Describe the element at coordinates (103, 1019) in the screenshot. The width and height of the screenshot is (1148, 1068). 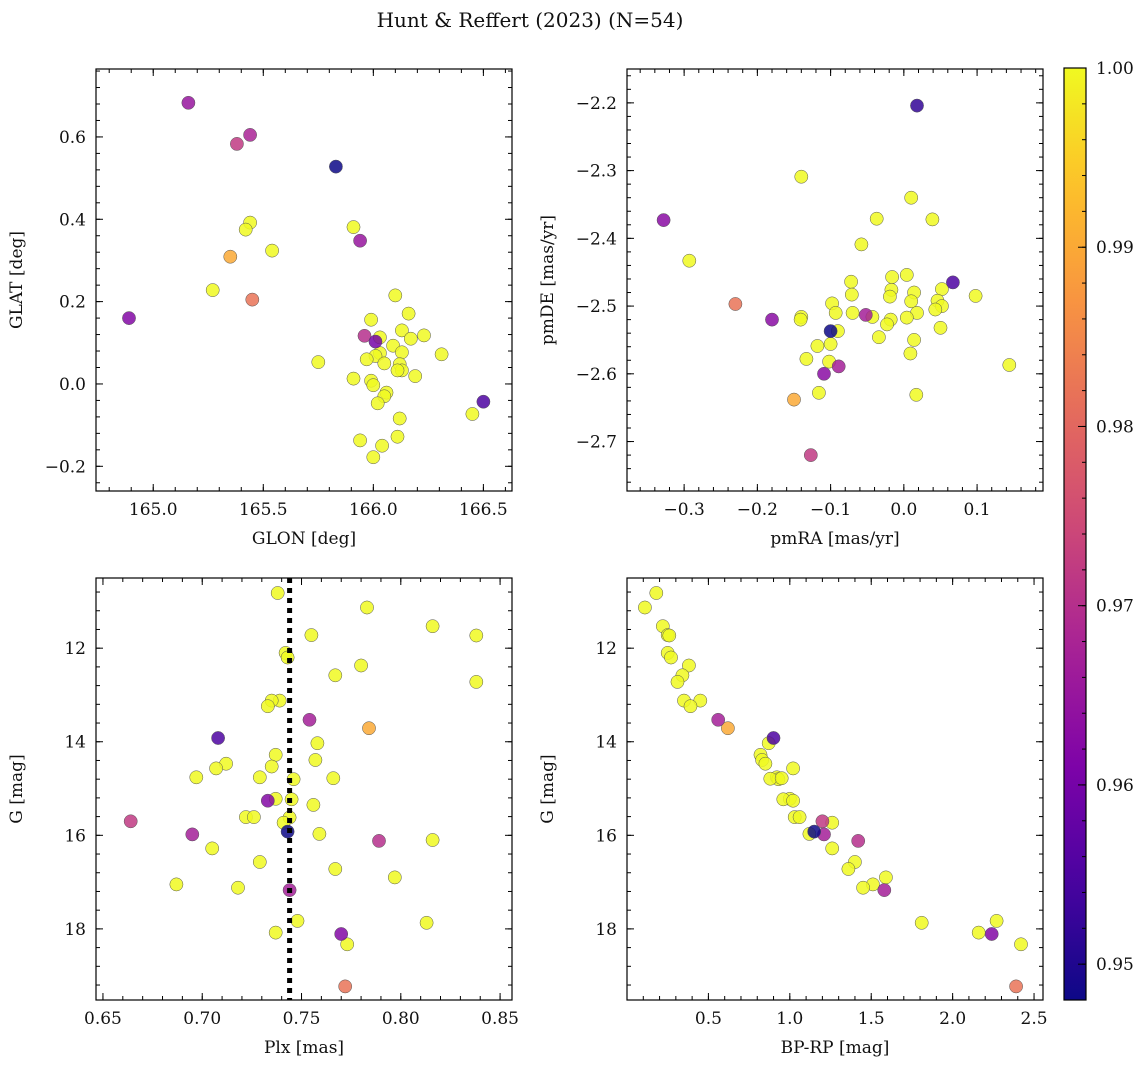
I see `x-tick-label: 0.65` at that location.